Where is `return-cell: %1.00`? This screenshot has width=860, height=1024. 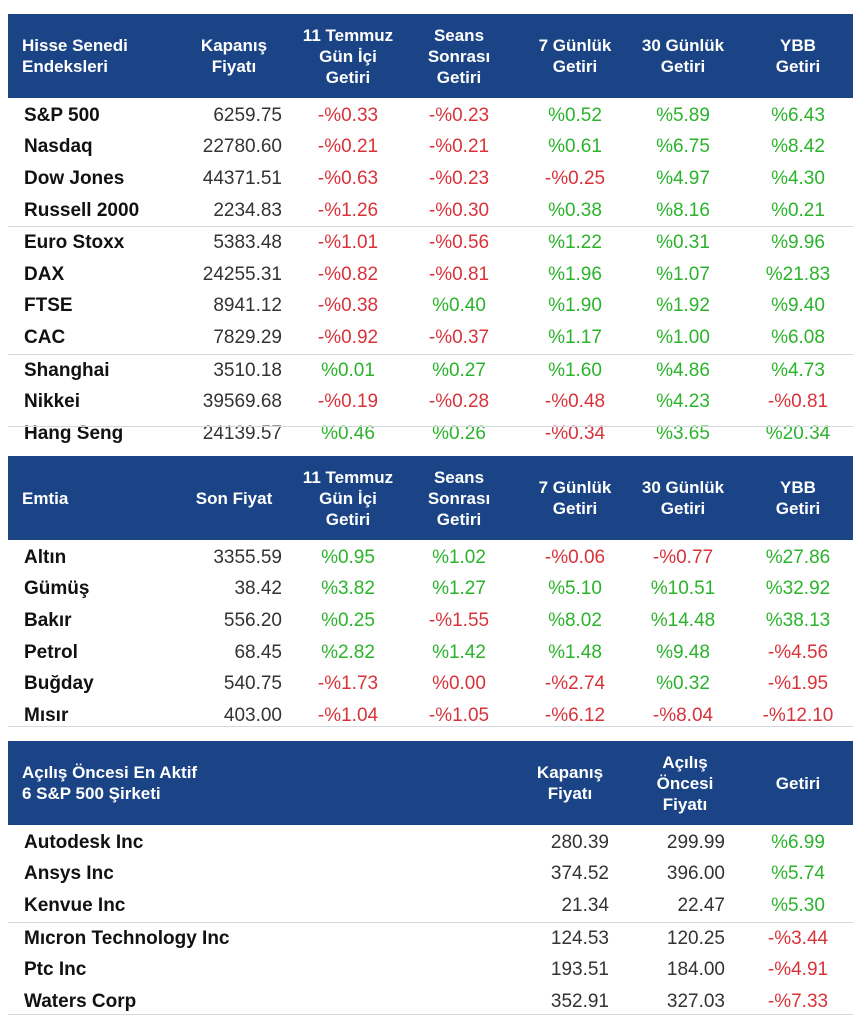
return-cell: %1.00 is located at coordinates (683, 337).